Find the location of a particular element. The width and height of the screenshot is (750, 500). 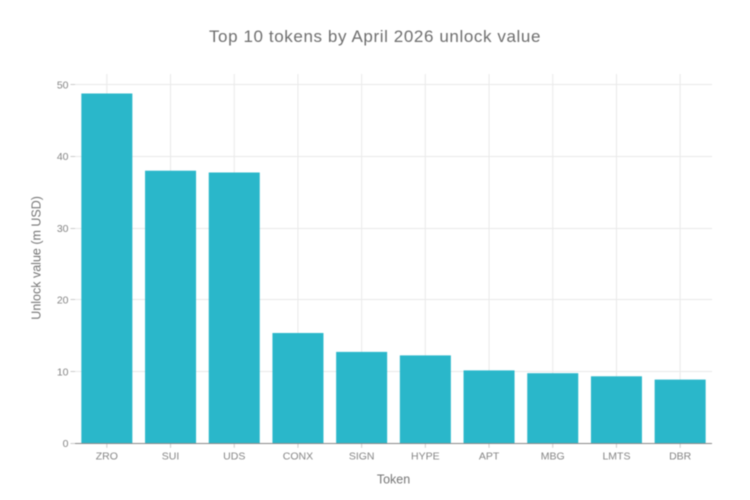

svg-text: ZRO is located at coordinates (107, 457).